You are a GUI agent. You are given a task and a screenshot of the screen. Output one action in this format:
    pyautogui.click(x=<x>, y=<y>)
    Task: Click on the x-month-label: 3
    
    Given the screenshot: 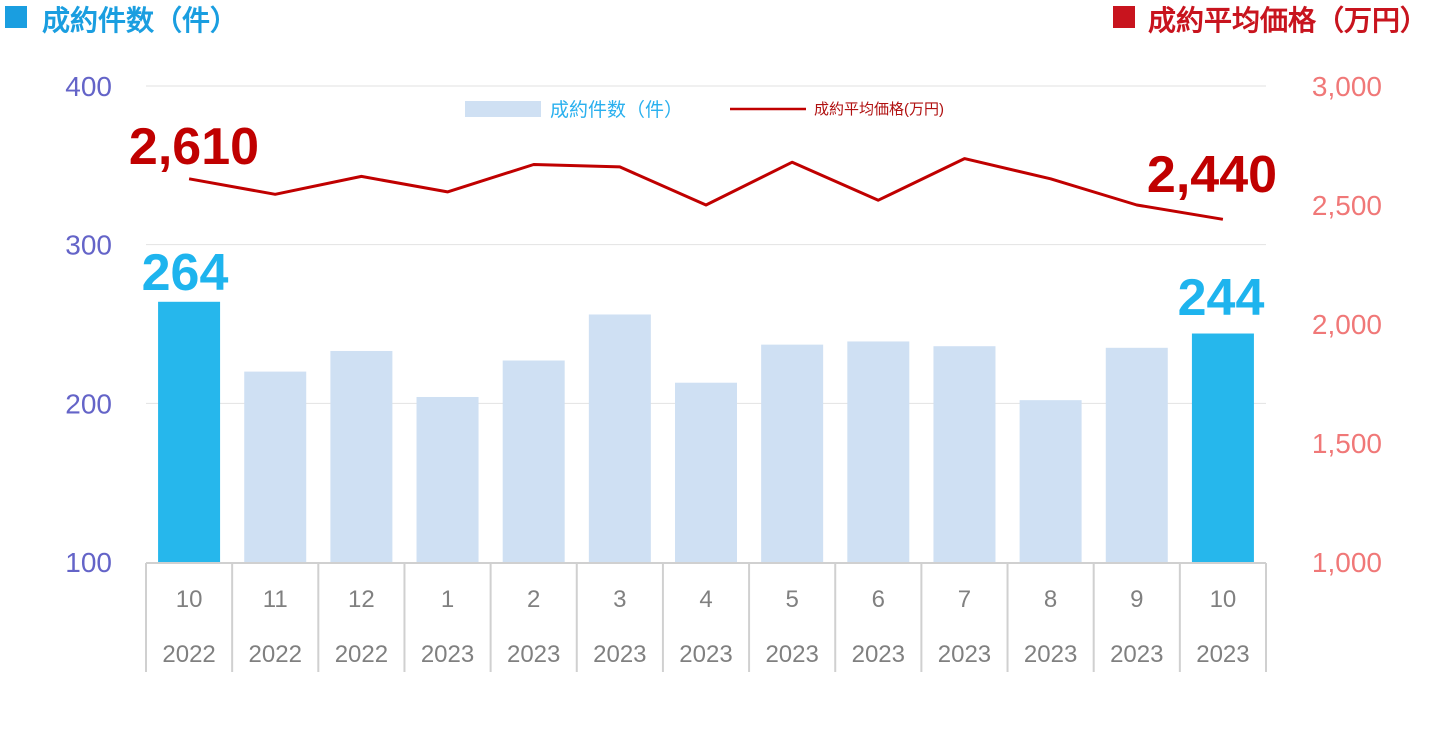 What is the action you would take?
    pyautogui.click(x=619, y=599)
    